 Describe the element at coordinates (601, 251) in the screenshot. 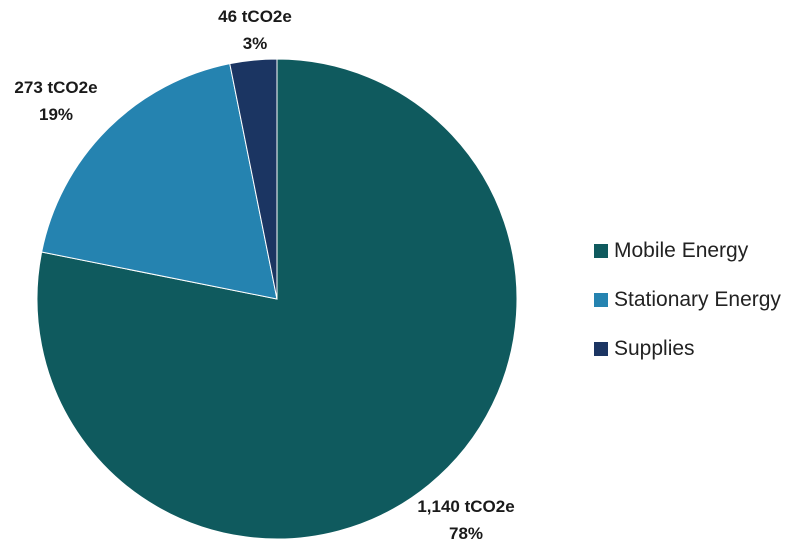

I see `legend-swatch-mobile-energy` at that location.